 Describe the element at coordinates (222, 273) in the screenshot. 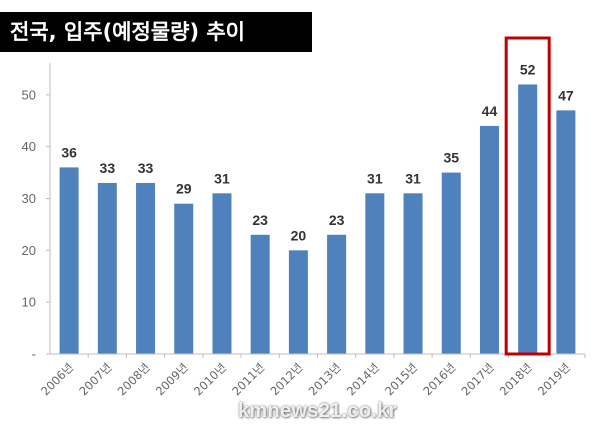

I see `bar-2010년` at that location.